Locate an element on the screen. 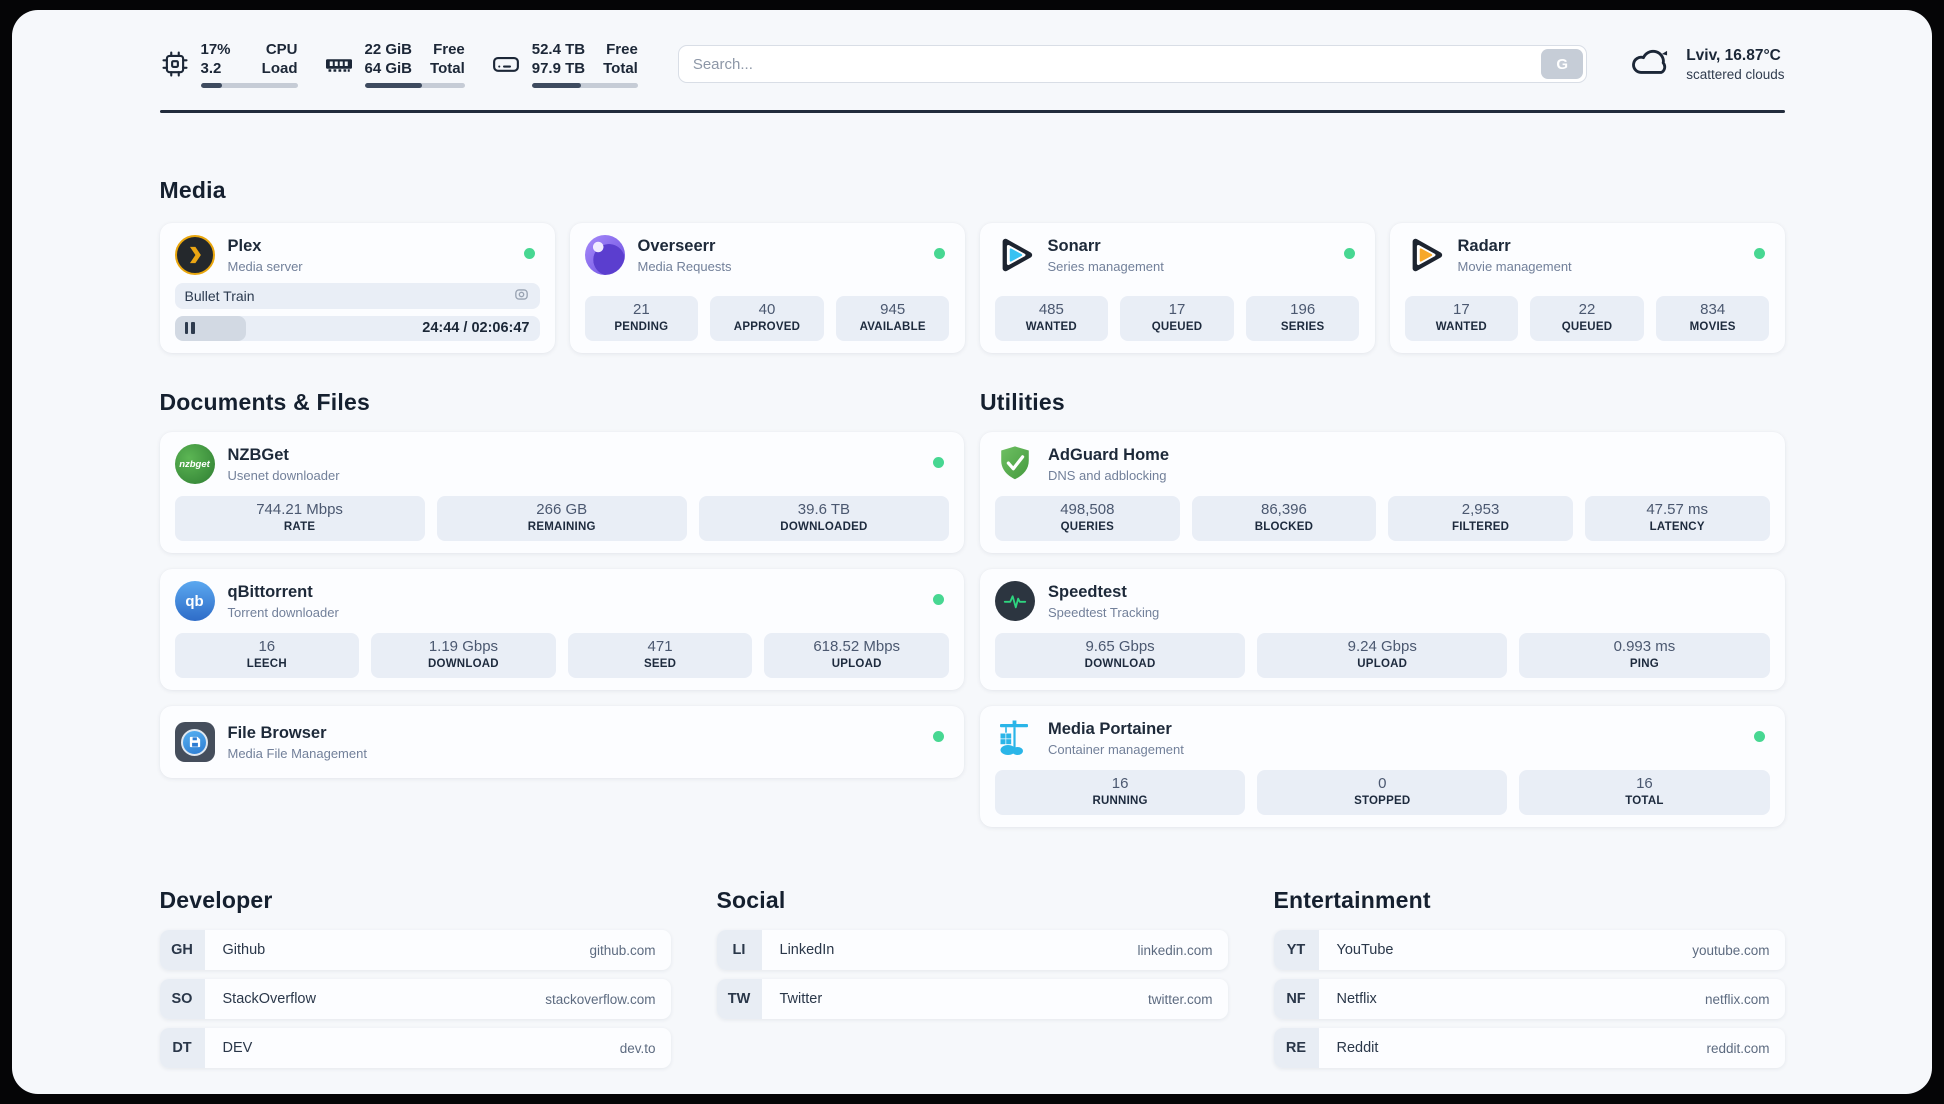  section-title-developer: Developer is located at coordinates (216, 900).